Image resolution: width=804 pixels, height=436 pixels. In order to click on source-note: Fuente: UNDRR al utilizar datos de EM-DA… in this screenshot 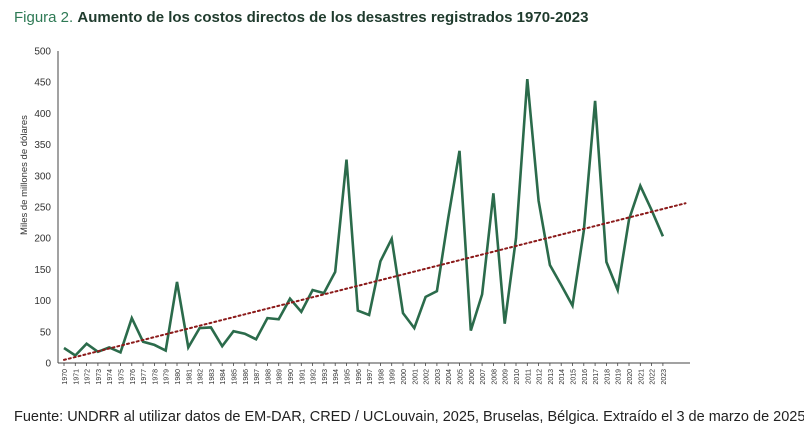, I will do `click(409, 417)`.